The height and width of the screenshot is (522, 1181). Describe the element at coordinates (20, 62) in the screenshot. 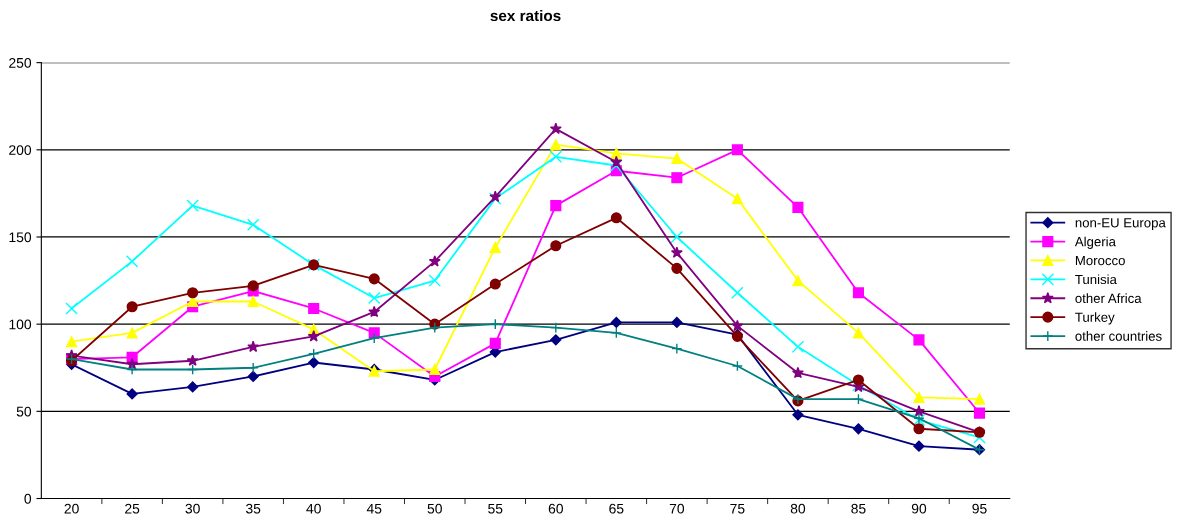

I see `y-tick-label: 250` at that location.